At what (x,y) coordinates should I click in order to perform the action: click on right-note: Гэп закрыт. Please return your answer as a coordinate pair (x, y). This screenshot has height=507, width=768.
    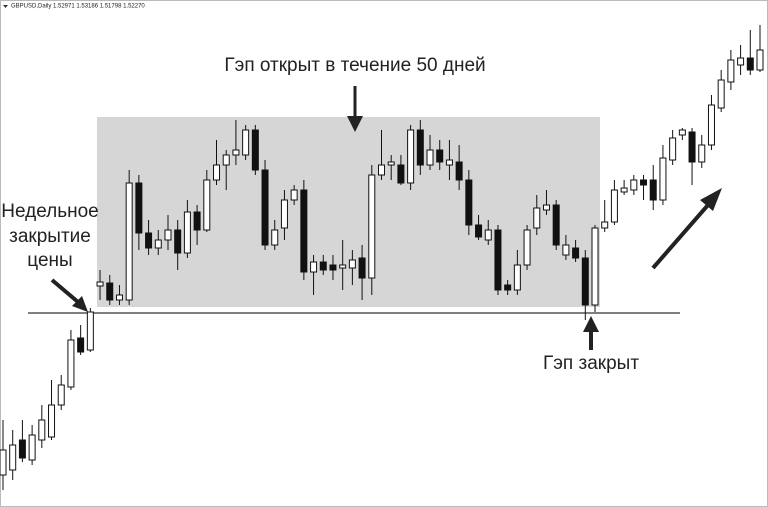
    Looking at the image, I should click on (591, 363).